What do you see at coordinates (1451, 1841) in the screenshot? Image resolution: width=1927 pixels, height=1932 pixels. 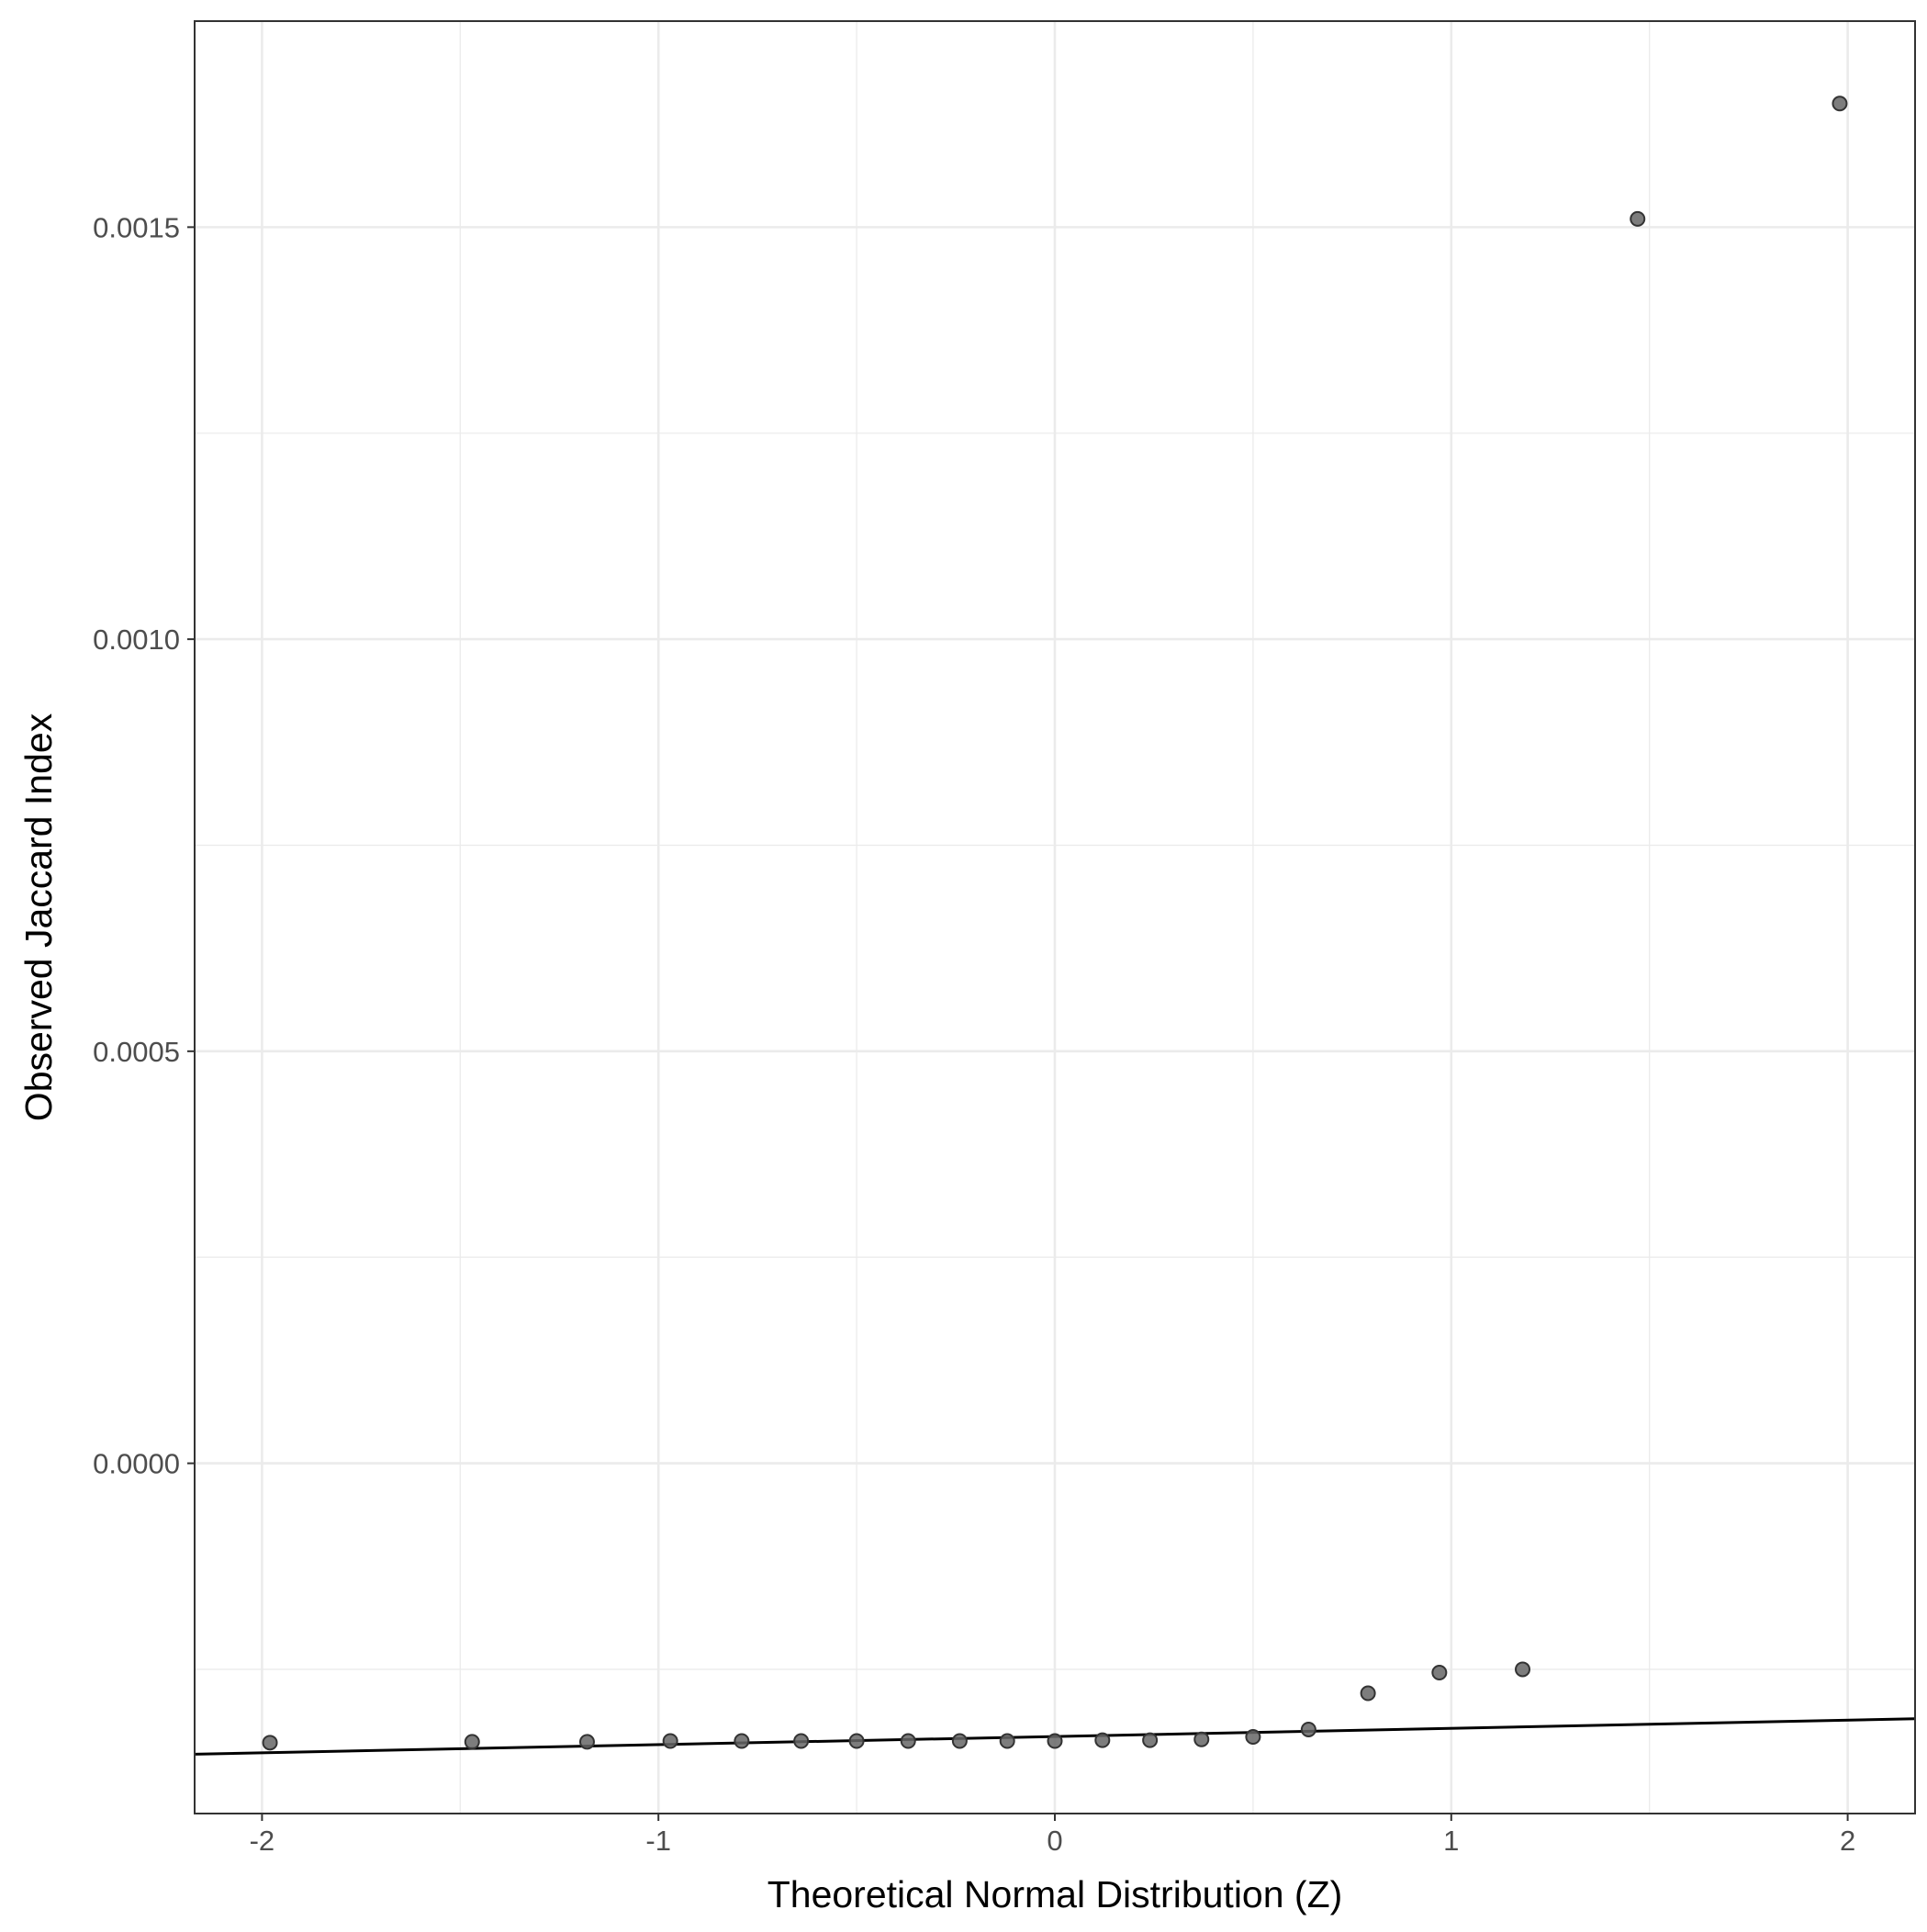 I see `x-tick-label: 1` at bounding box center [1451, 1841].